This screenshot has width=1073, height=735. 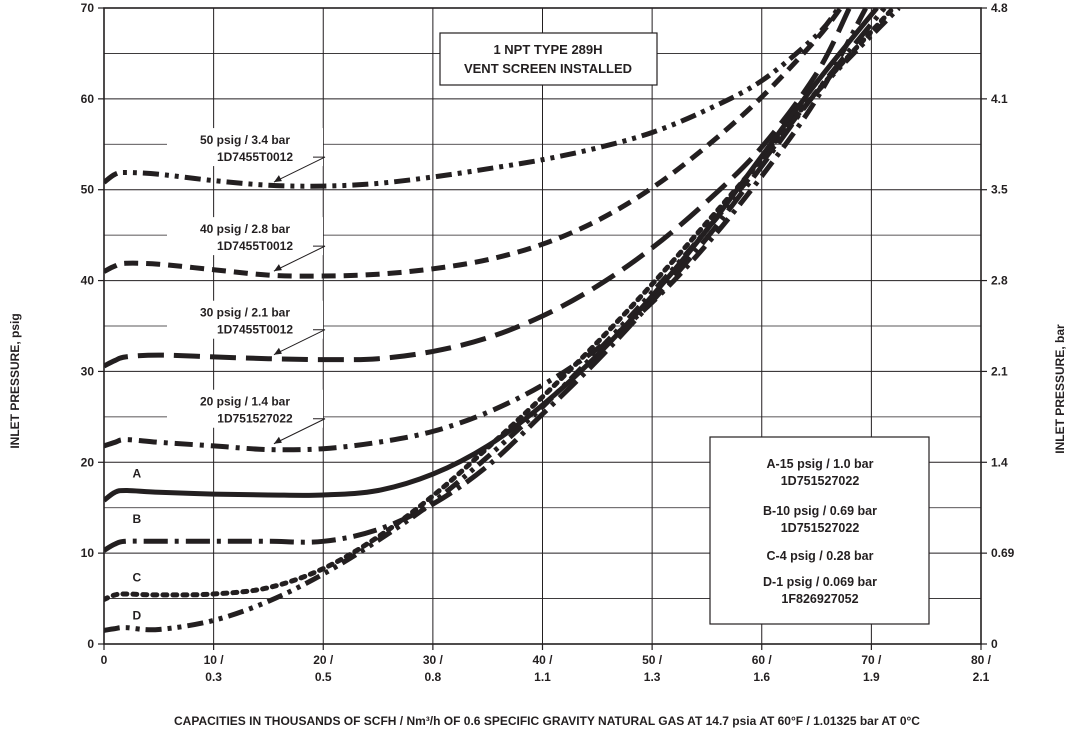 I want to click on y-tick-label-right: 3.5, so click(x=999, y=190).